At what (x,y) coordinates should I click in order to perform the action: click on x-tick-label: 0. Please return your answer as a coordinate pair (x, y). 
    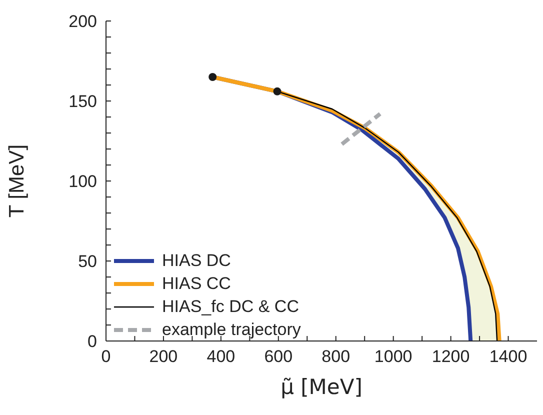
    Looking at the image, I should click on (106, 356).